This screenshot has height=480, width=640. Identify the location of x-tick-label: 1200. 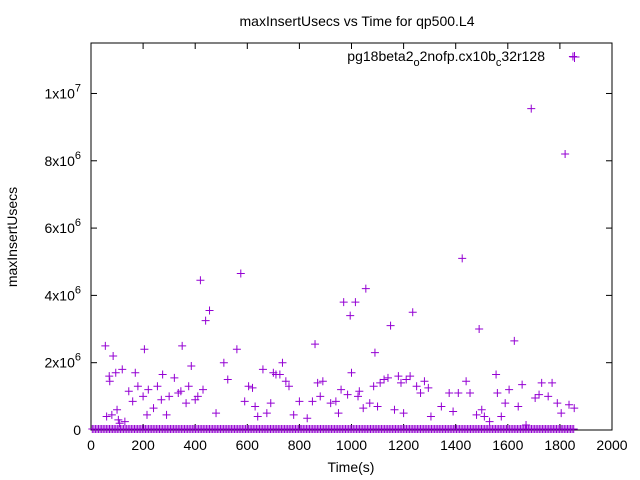
(403, 445).